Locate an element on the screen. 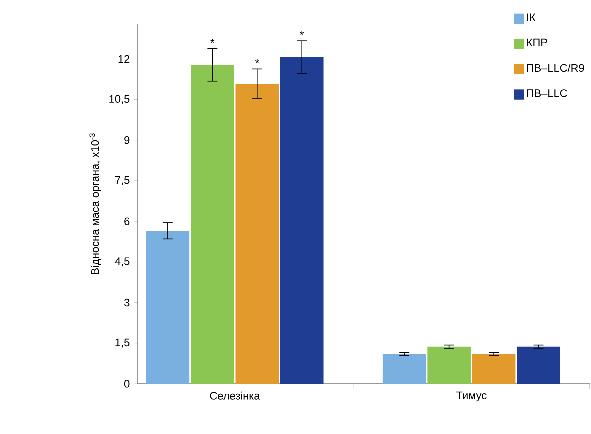  legend-label: ІК is located at coordinates (531, 18).